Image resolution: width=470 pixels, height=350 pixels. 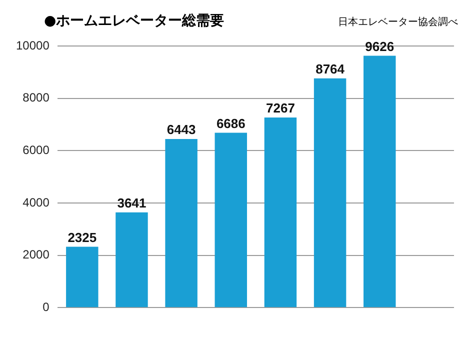 What do you see at coordinates (33, 45) in the screenshot?
I see `y-tick-label: 10000` at bounding box center [33, 45].